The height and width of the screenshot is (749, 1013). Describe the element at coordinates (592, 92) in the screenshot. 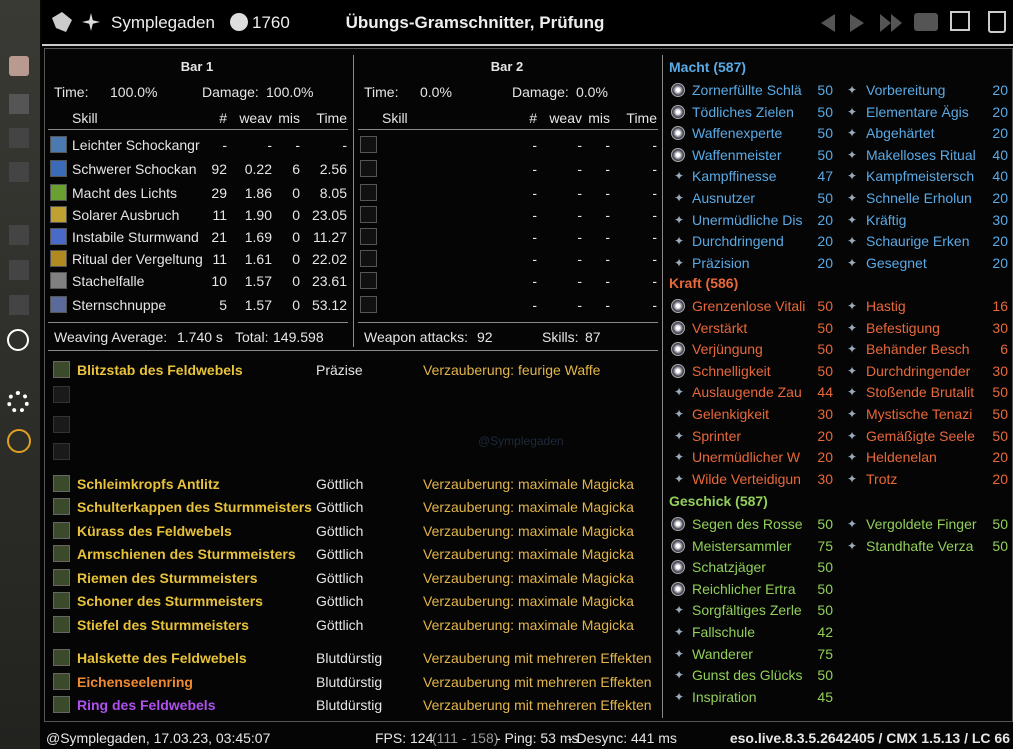

I see `damage-value: 0.0%` at that location.